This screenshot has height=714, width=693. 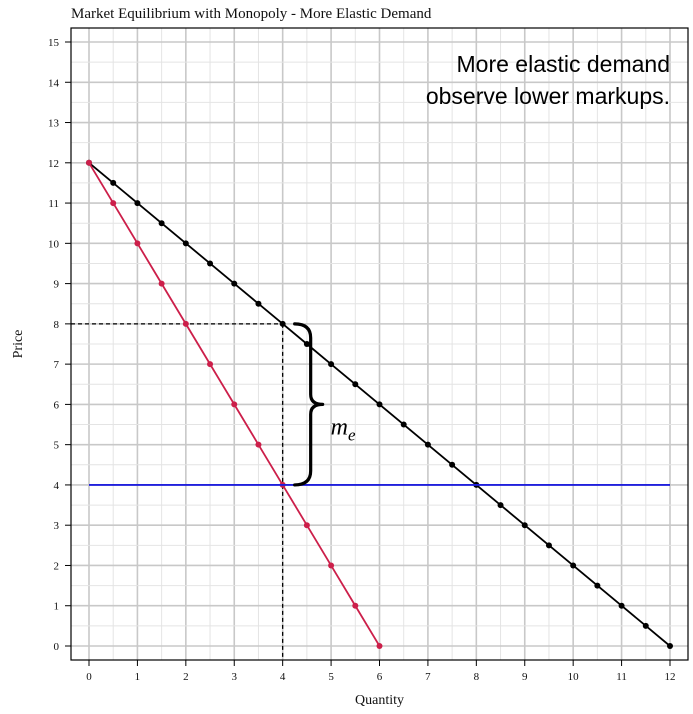 What do you see at coordinates (54, 124) in the screenshot?
I see `y-tick-label: 13` at bounding box center [54, 124].